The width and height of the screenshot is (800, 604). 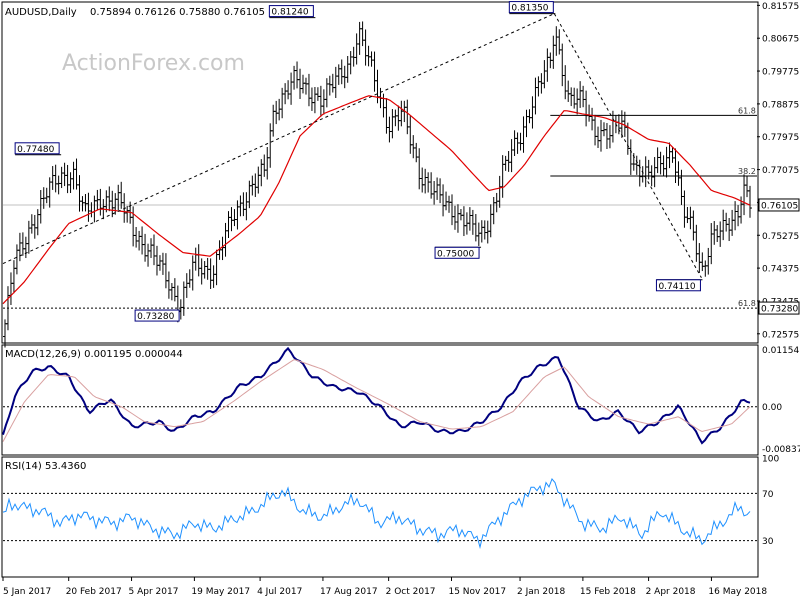 What do you see at coordinates (45, 466) in the screenshot?
I see `rsi-title: RSI(14) 53.4360` at bounding box center [45, 466].